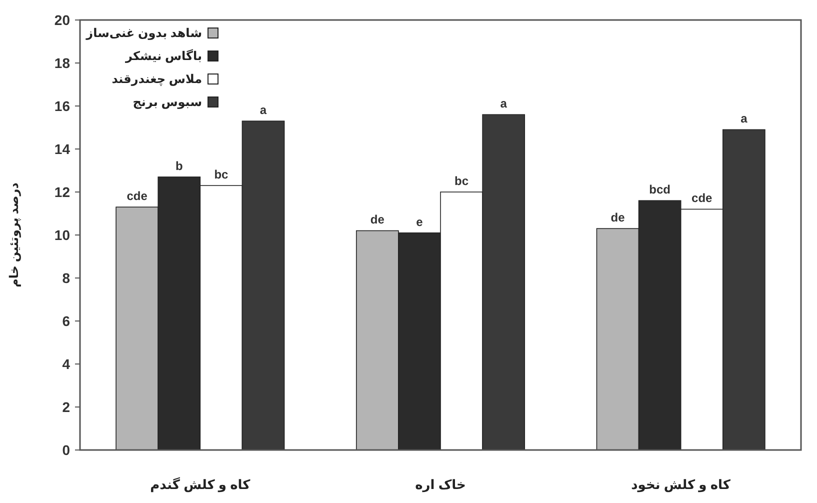 This screenshot has width=817, height=503. I want to click on x-tick-label: خاک اره, so click(440, 485).